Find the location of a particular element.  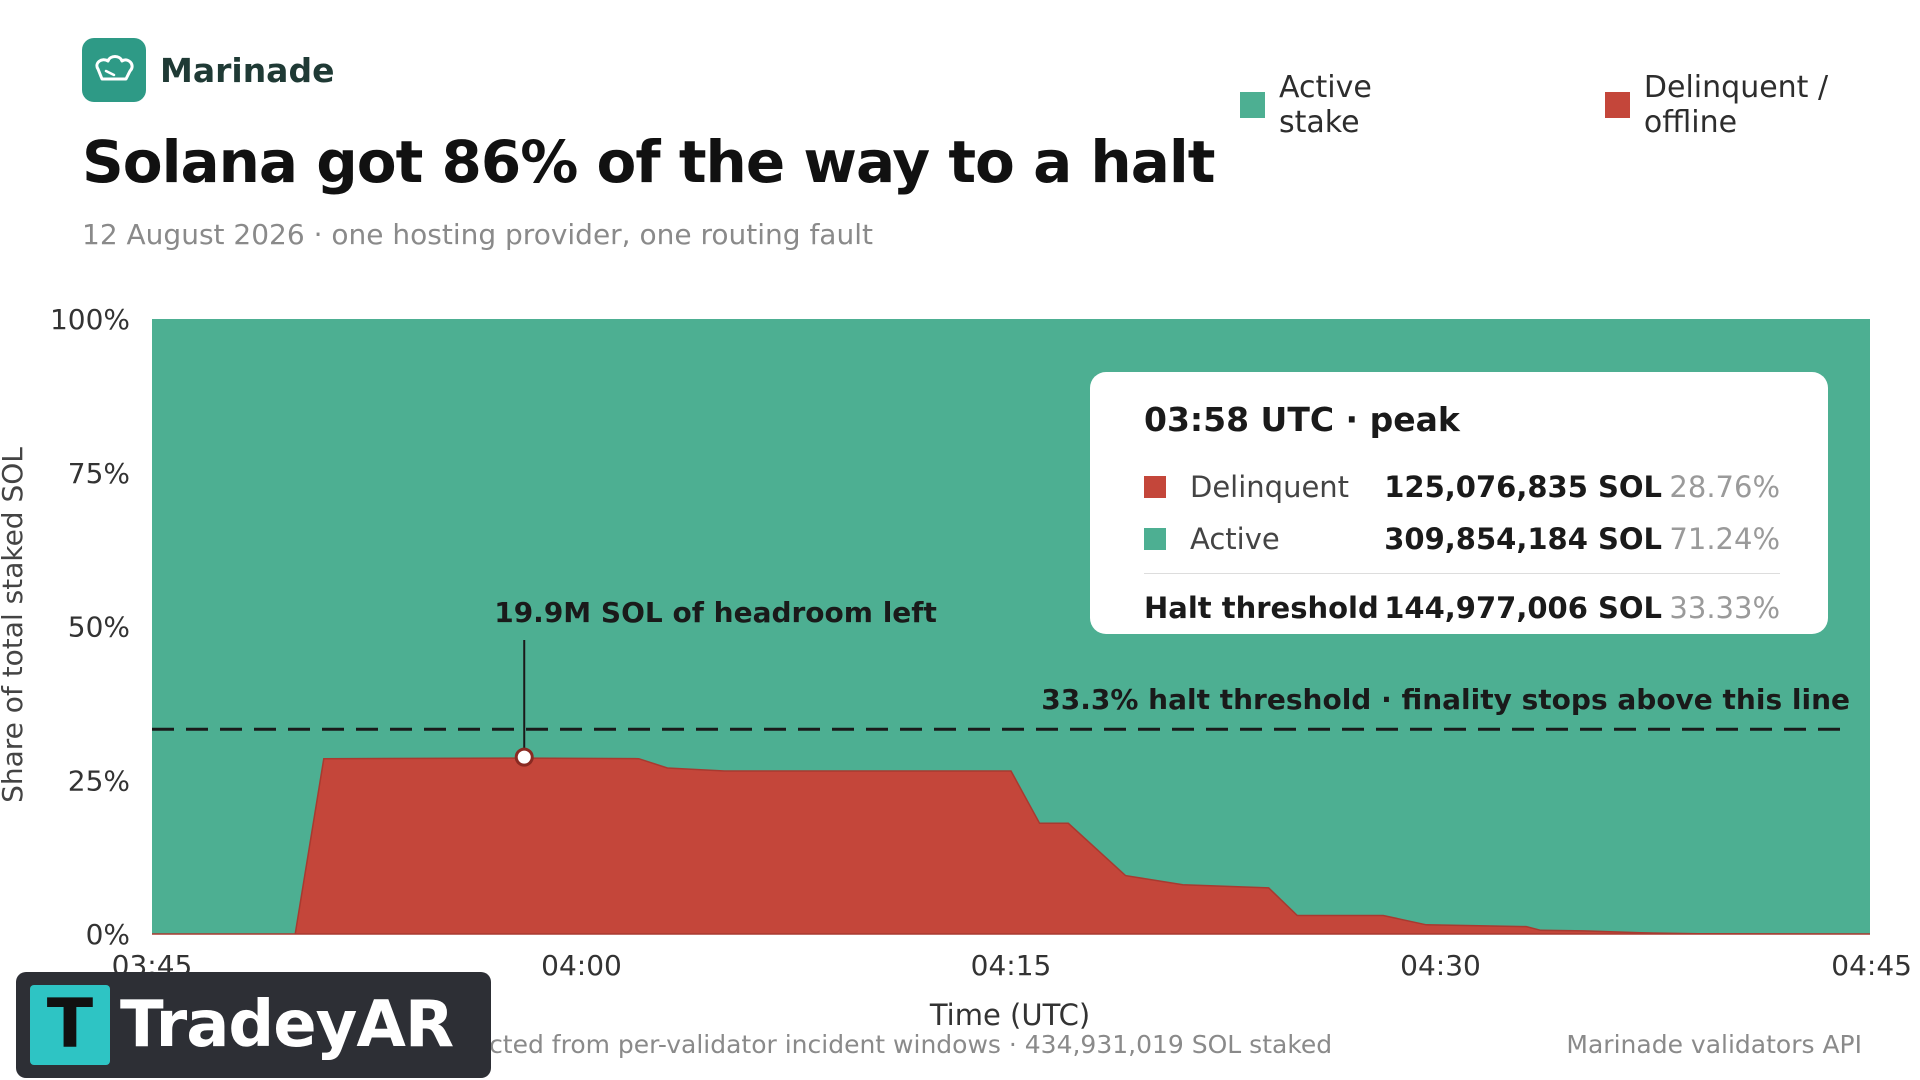

legend-label-delinquent: Delinquent / offline is located at coordinates (1736, 105).